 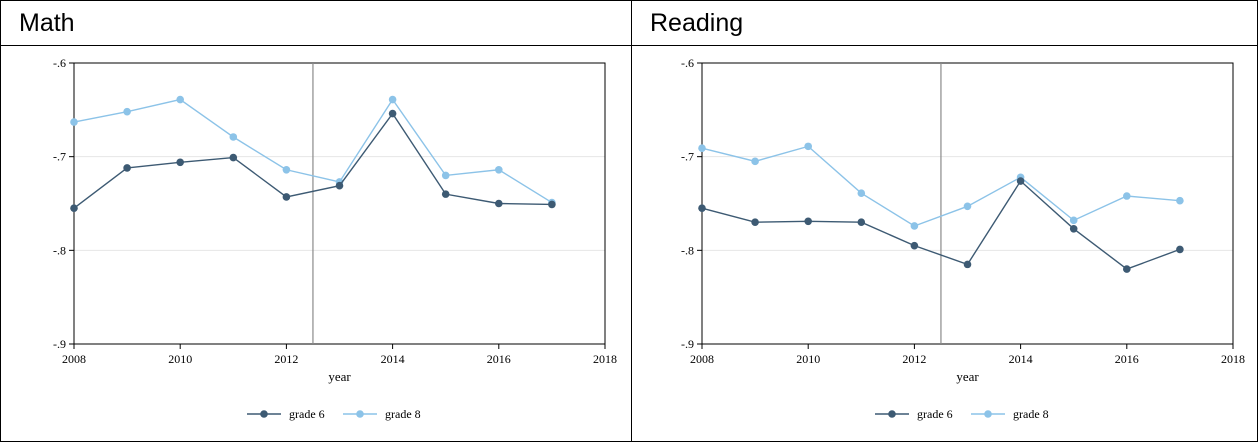 What do you see at coordinates (697, 23) in the screenshot?
I see `reading-panel-title: Reading` at bounding box center [697, 23].